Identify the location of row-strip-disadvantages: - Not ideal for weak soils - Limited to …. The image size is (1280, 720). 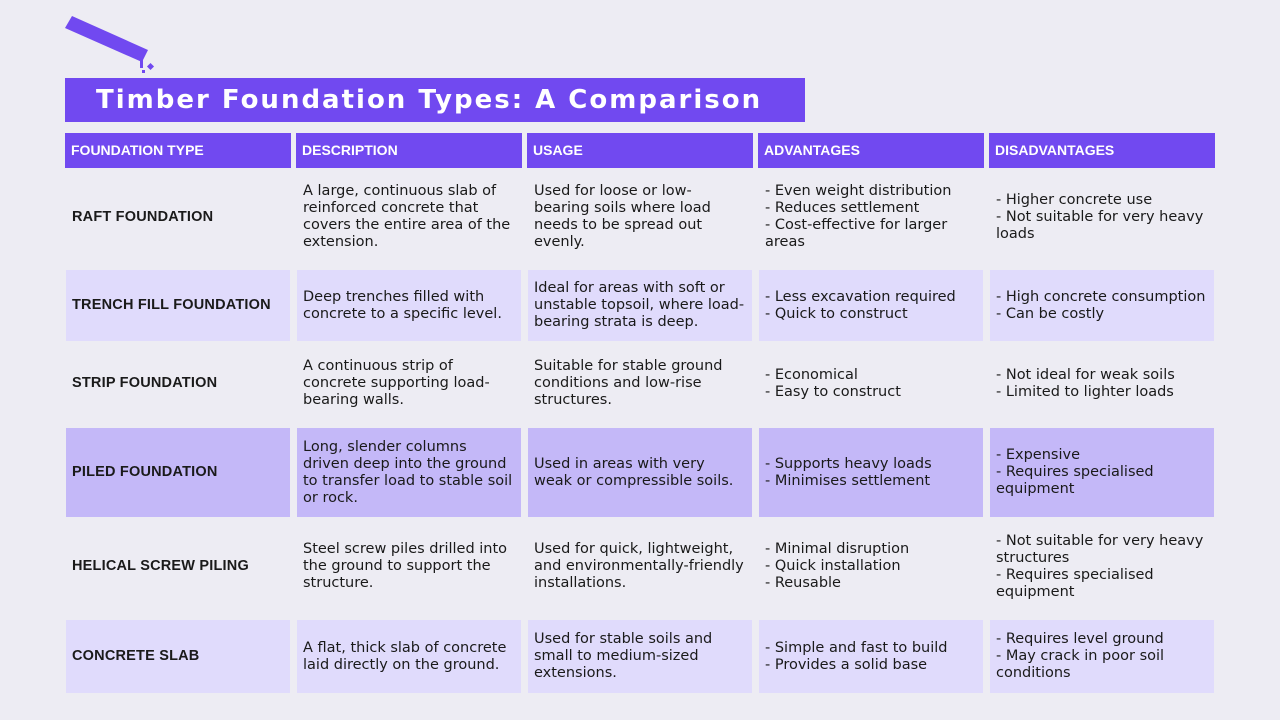
(1085, 383).